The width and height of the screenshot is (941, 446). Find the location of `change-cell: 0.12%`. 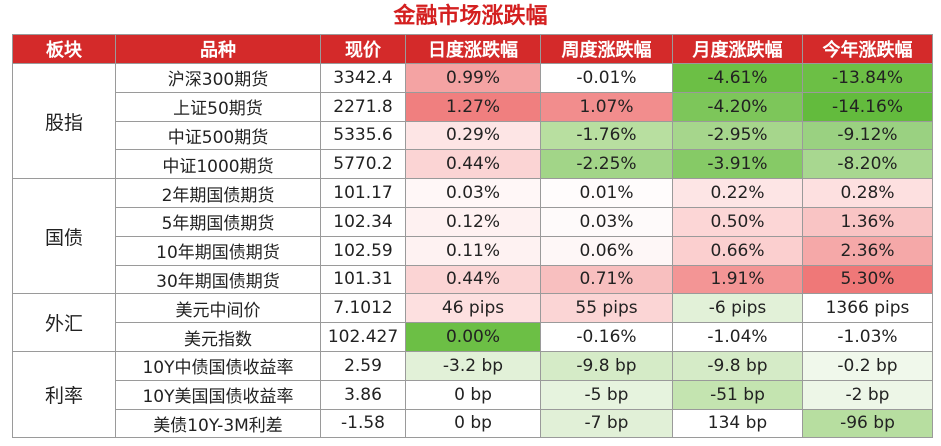

change-cell: 0.12% is located at coordinates (473, 221).